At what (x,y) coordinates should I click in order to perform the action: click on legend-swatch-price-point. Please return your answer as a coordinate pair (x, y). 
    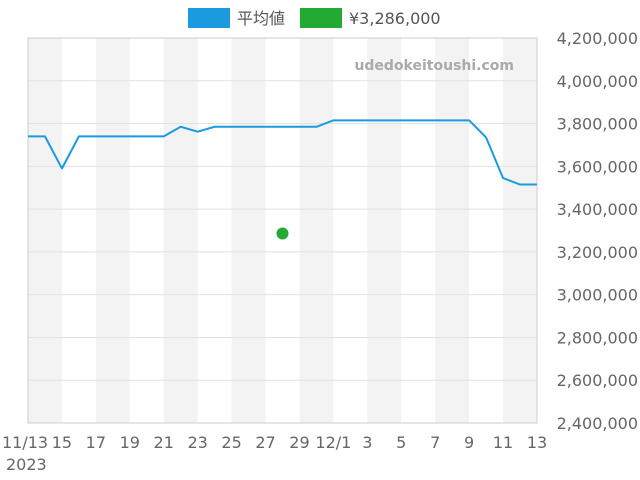
    Looking at the image, I should click on (321, 18).